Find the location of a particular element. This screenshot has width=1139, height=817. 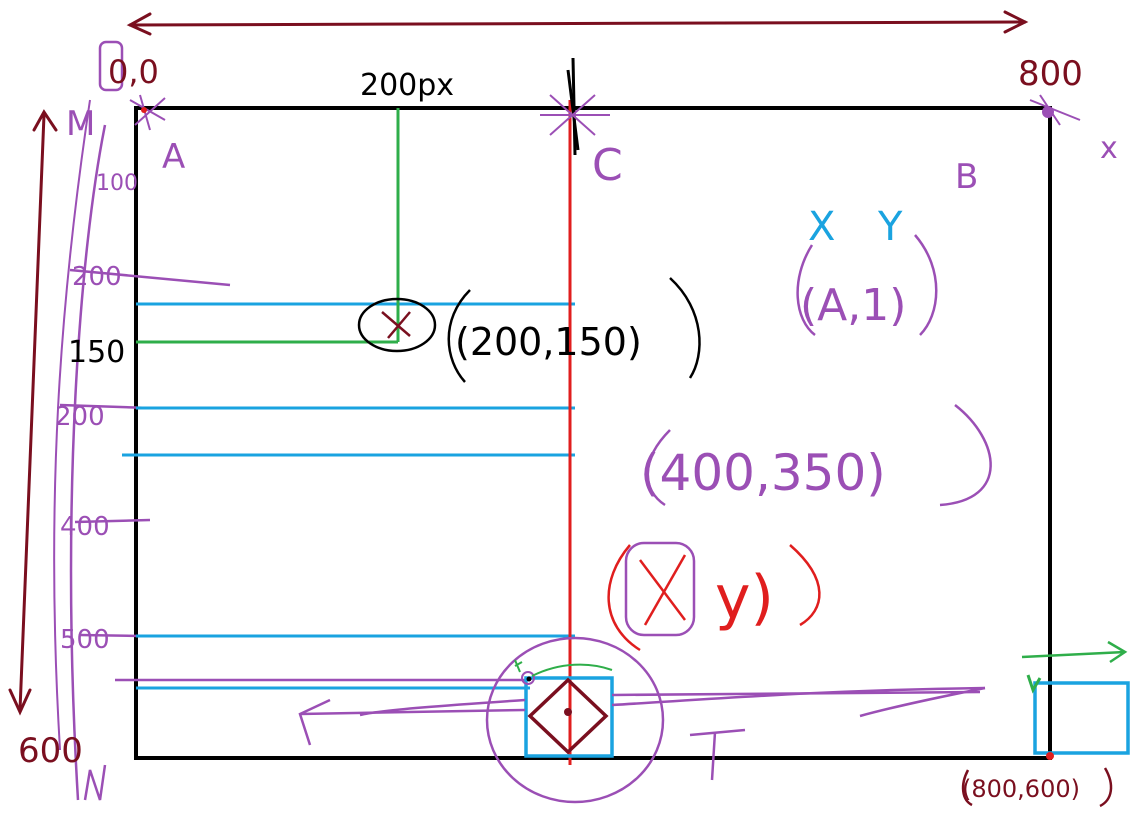

red-x-box is located at coordinates (660, 589).